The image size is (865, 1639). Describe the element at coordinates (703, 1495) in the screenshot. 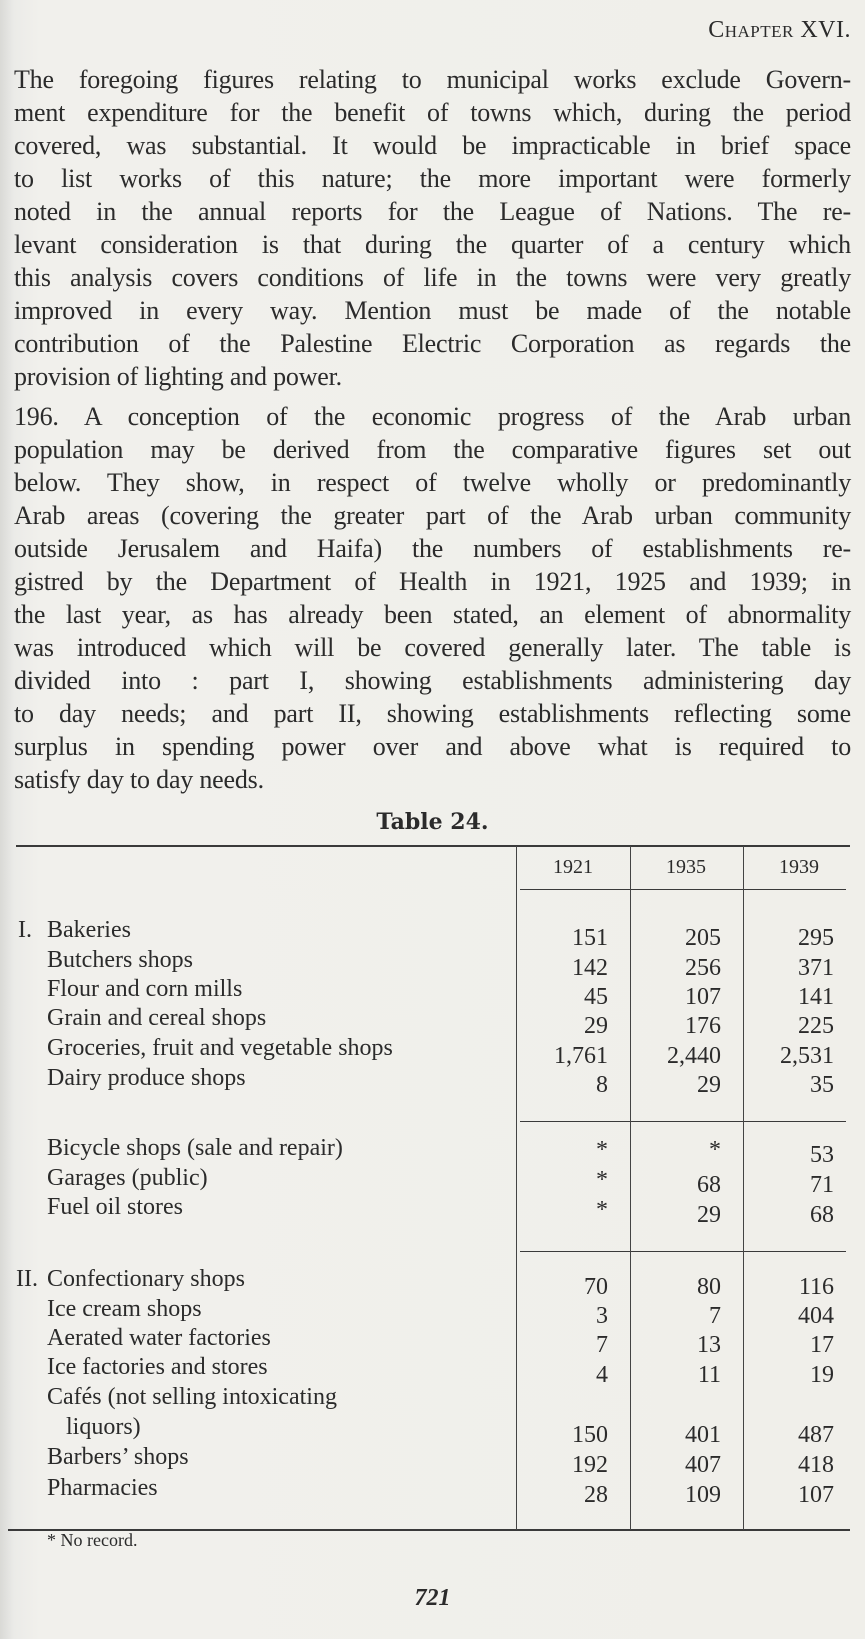

I see `cell-1935: 109` at that location.